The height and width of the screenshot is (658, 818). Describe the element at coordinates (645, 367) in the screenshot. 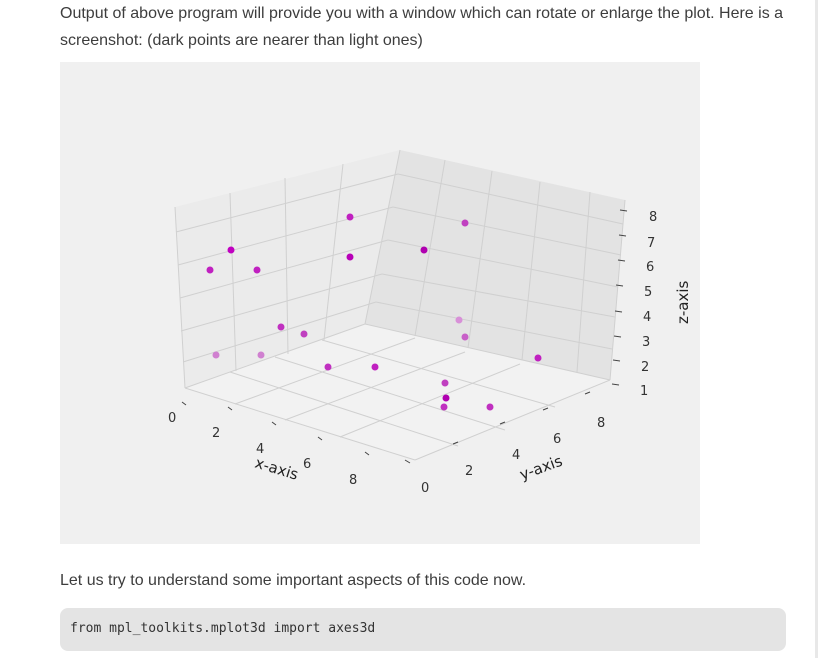

I see `z-tick-label: 2` at that location.